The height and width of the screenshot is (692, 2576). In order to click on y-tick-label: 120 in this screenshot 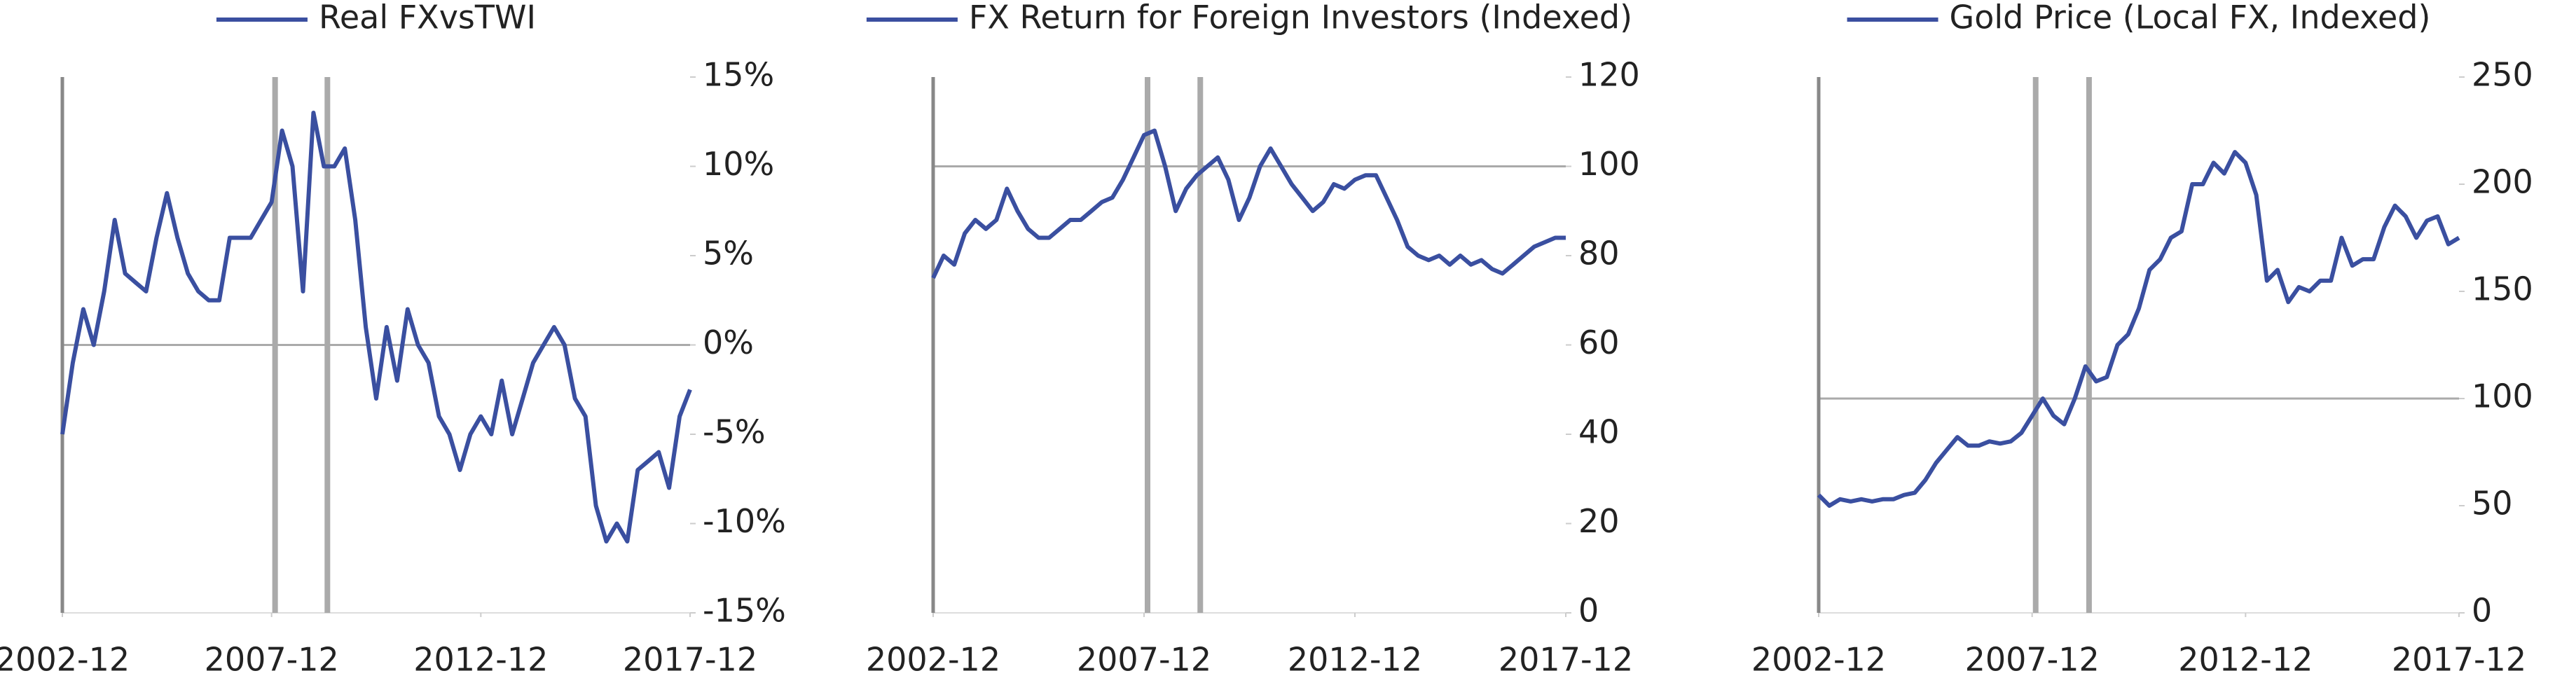, I will do `click(1609, 75)`.